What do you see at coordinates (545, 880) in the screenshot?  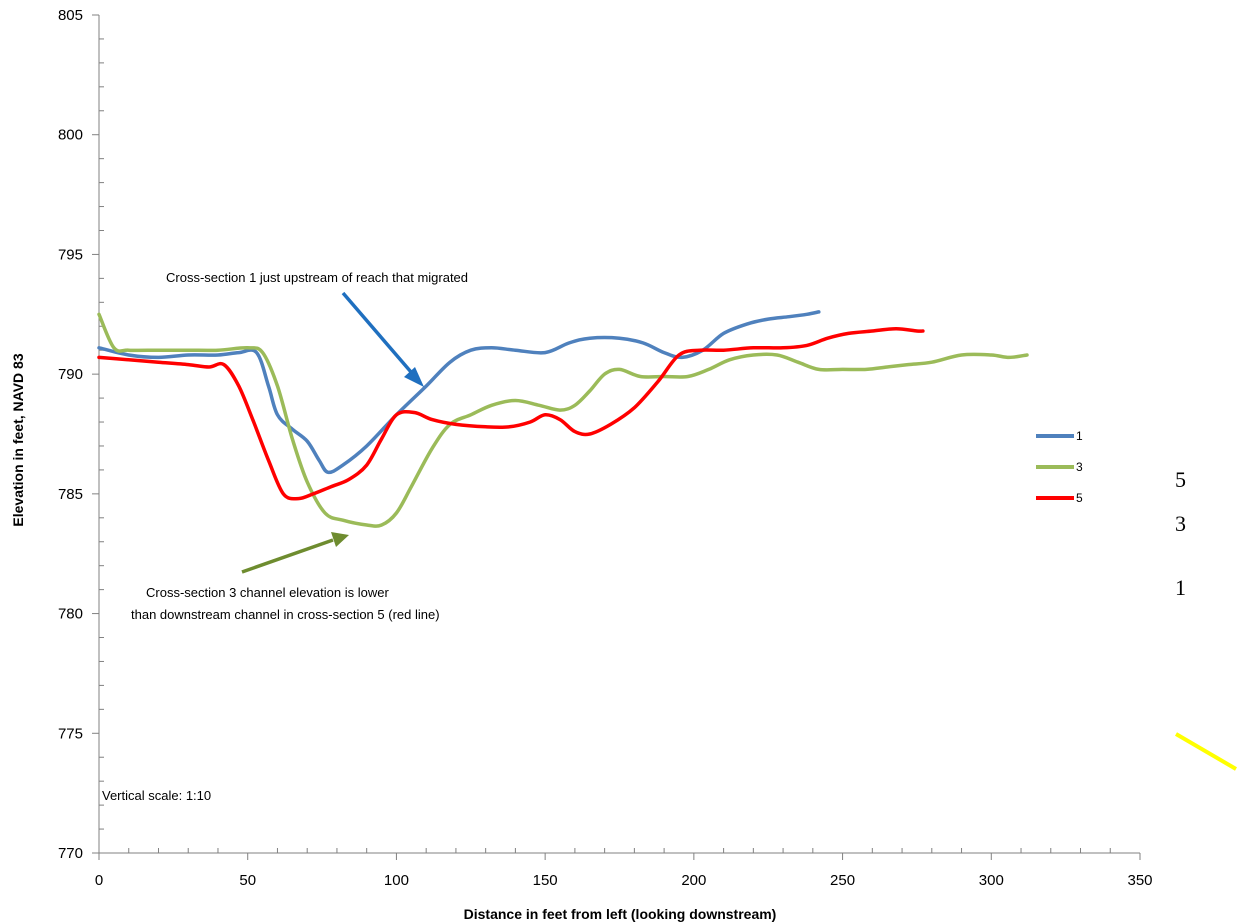 I see `x-tick-label: 150` at bounding box center [545, 880].